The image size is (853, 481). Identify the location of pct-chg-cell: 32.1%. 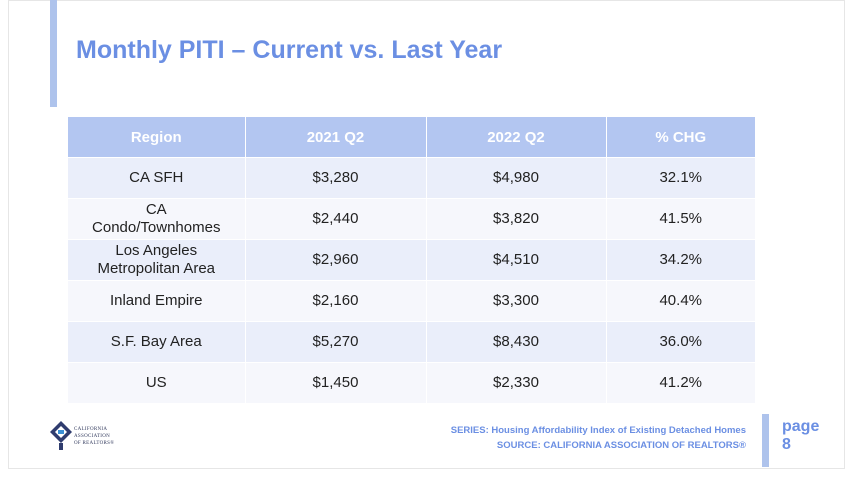
(680, 178).